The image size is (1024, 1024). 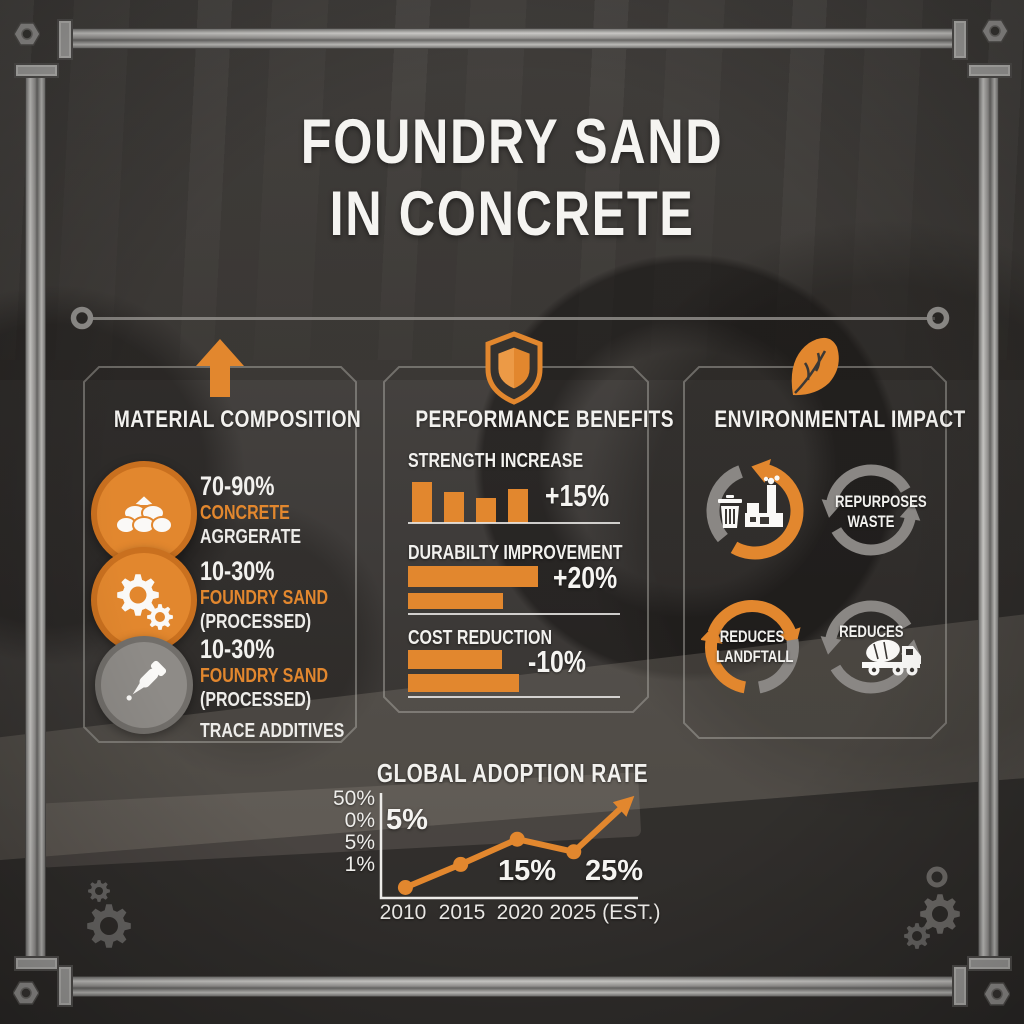 I want to click on material-2-percent: 10-30%, so click(x=237, y=571).